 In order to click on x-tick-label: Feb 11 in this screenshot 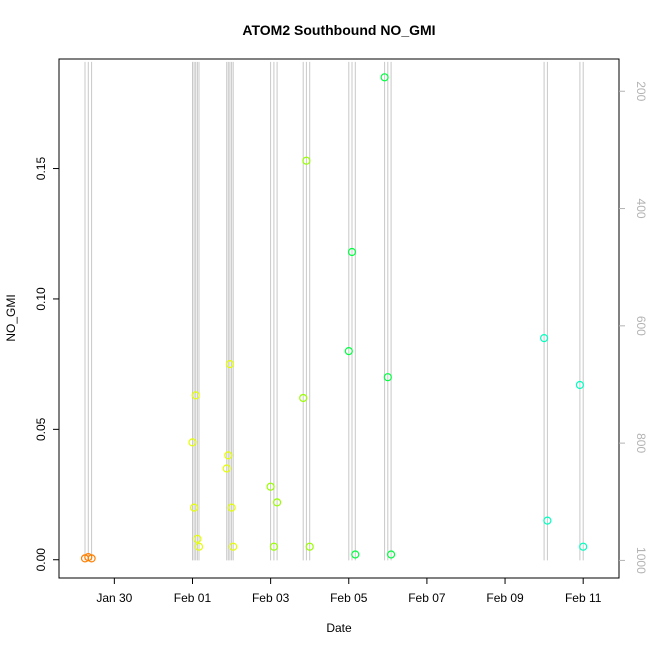, I will do `click(583, 598)`.